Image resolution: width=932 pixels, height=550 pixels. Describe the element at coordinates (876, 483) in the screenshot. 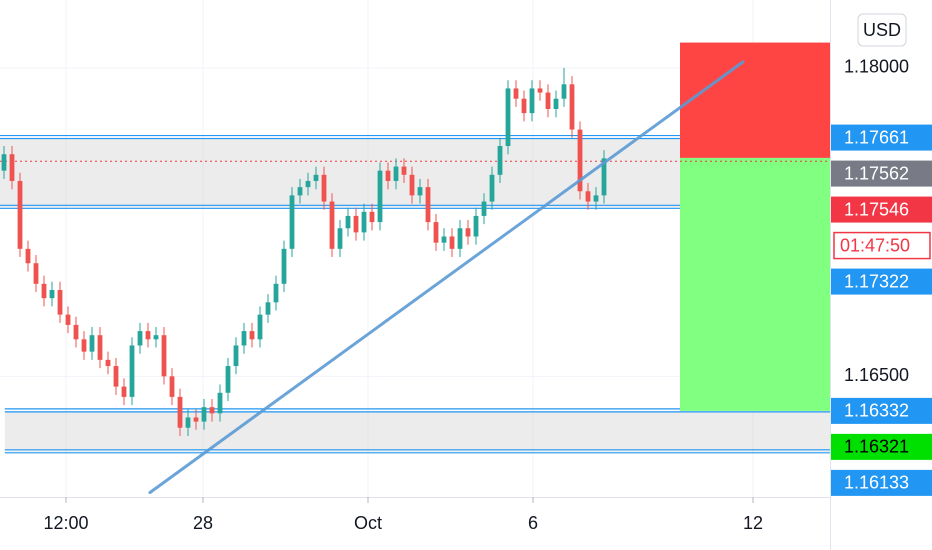

I see `price-badge-label: 1.16133` at that location.